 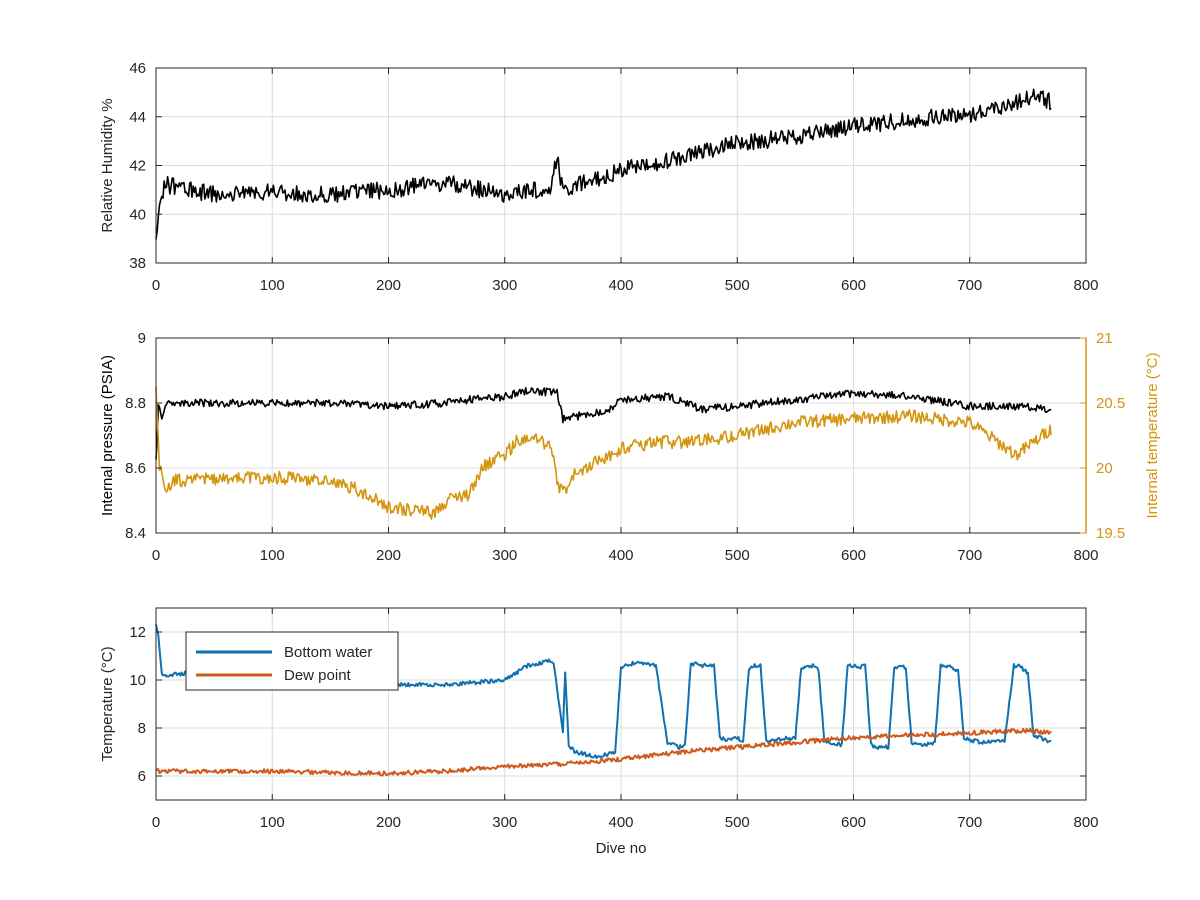 What do you see at coordinates (137, 166) in the screenshot?
I see `y-tick-label: 42` at bounding box center [137, 166].